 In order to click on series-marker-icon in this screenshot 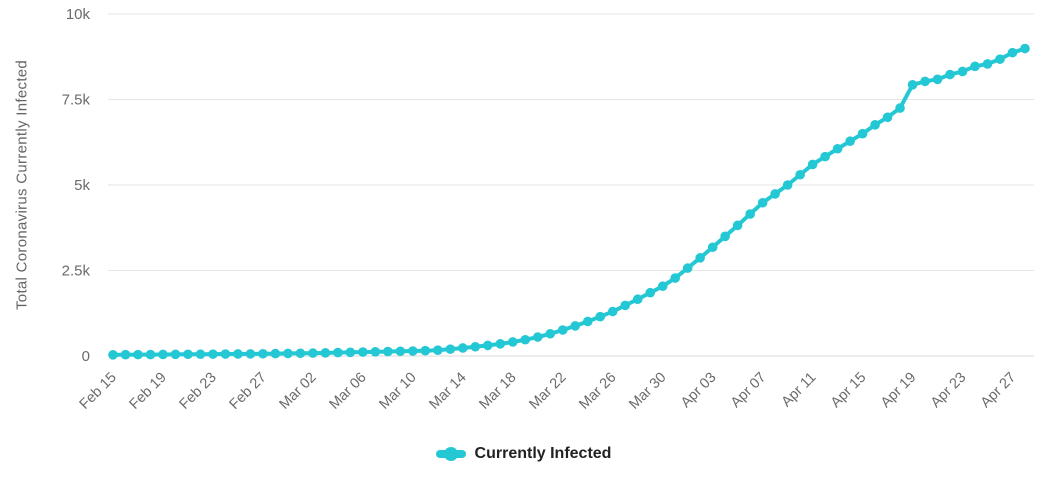, I will do `click(450, 454)`.